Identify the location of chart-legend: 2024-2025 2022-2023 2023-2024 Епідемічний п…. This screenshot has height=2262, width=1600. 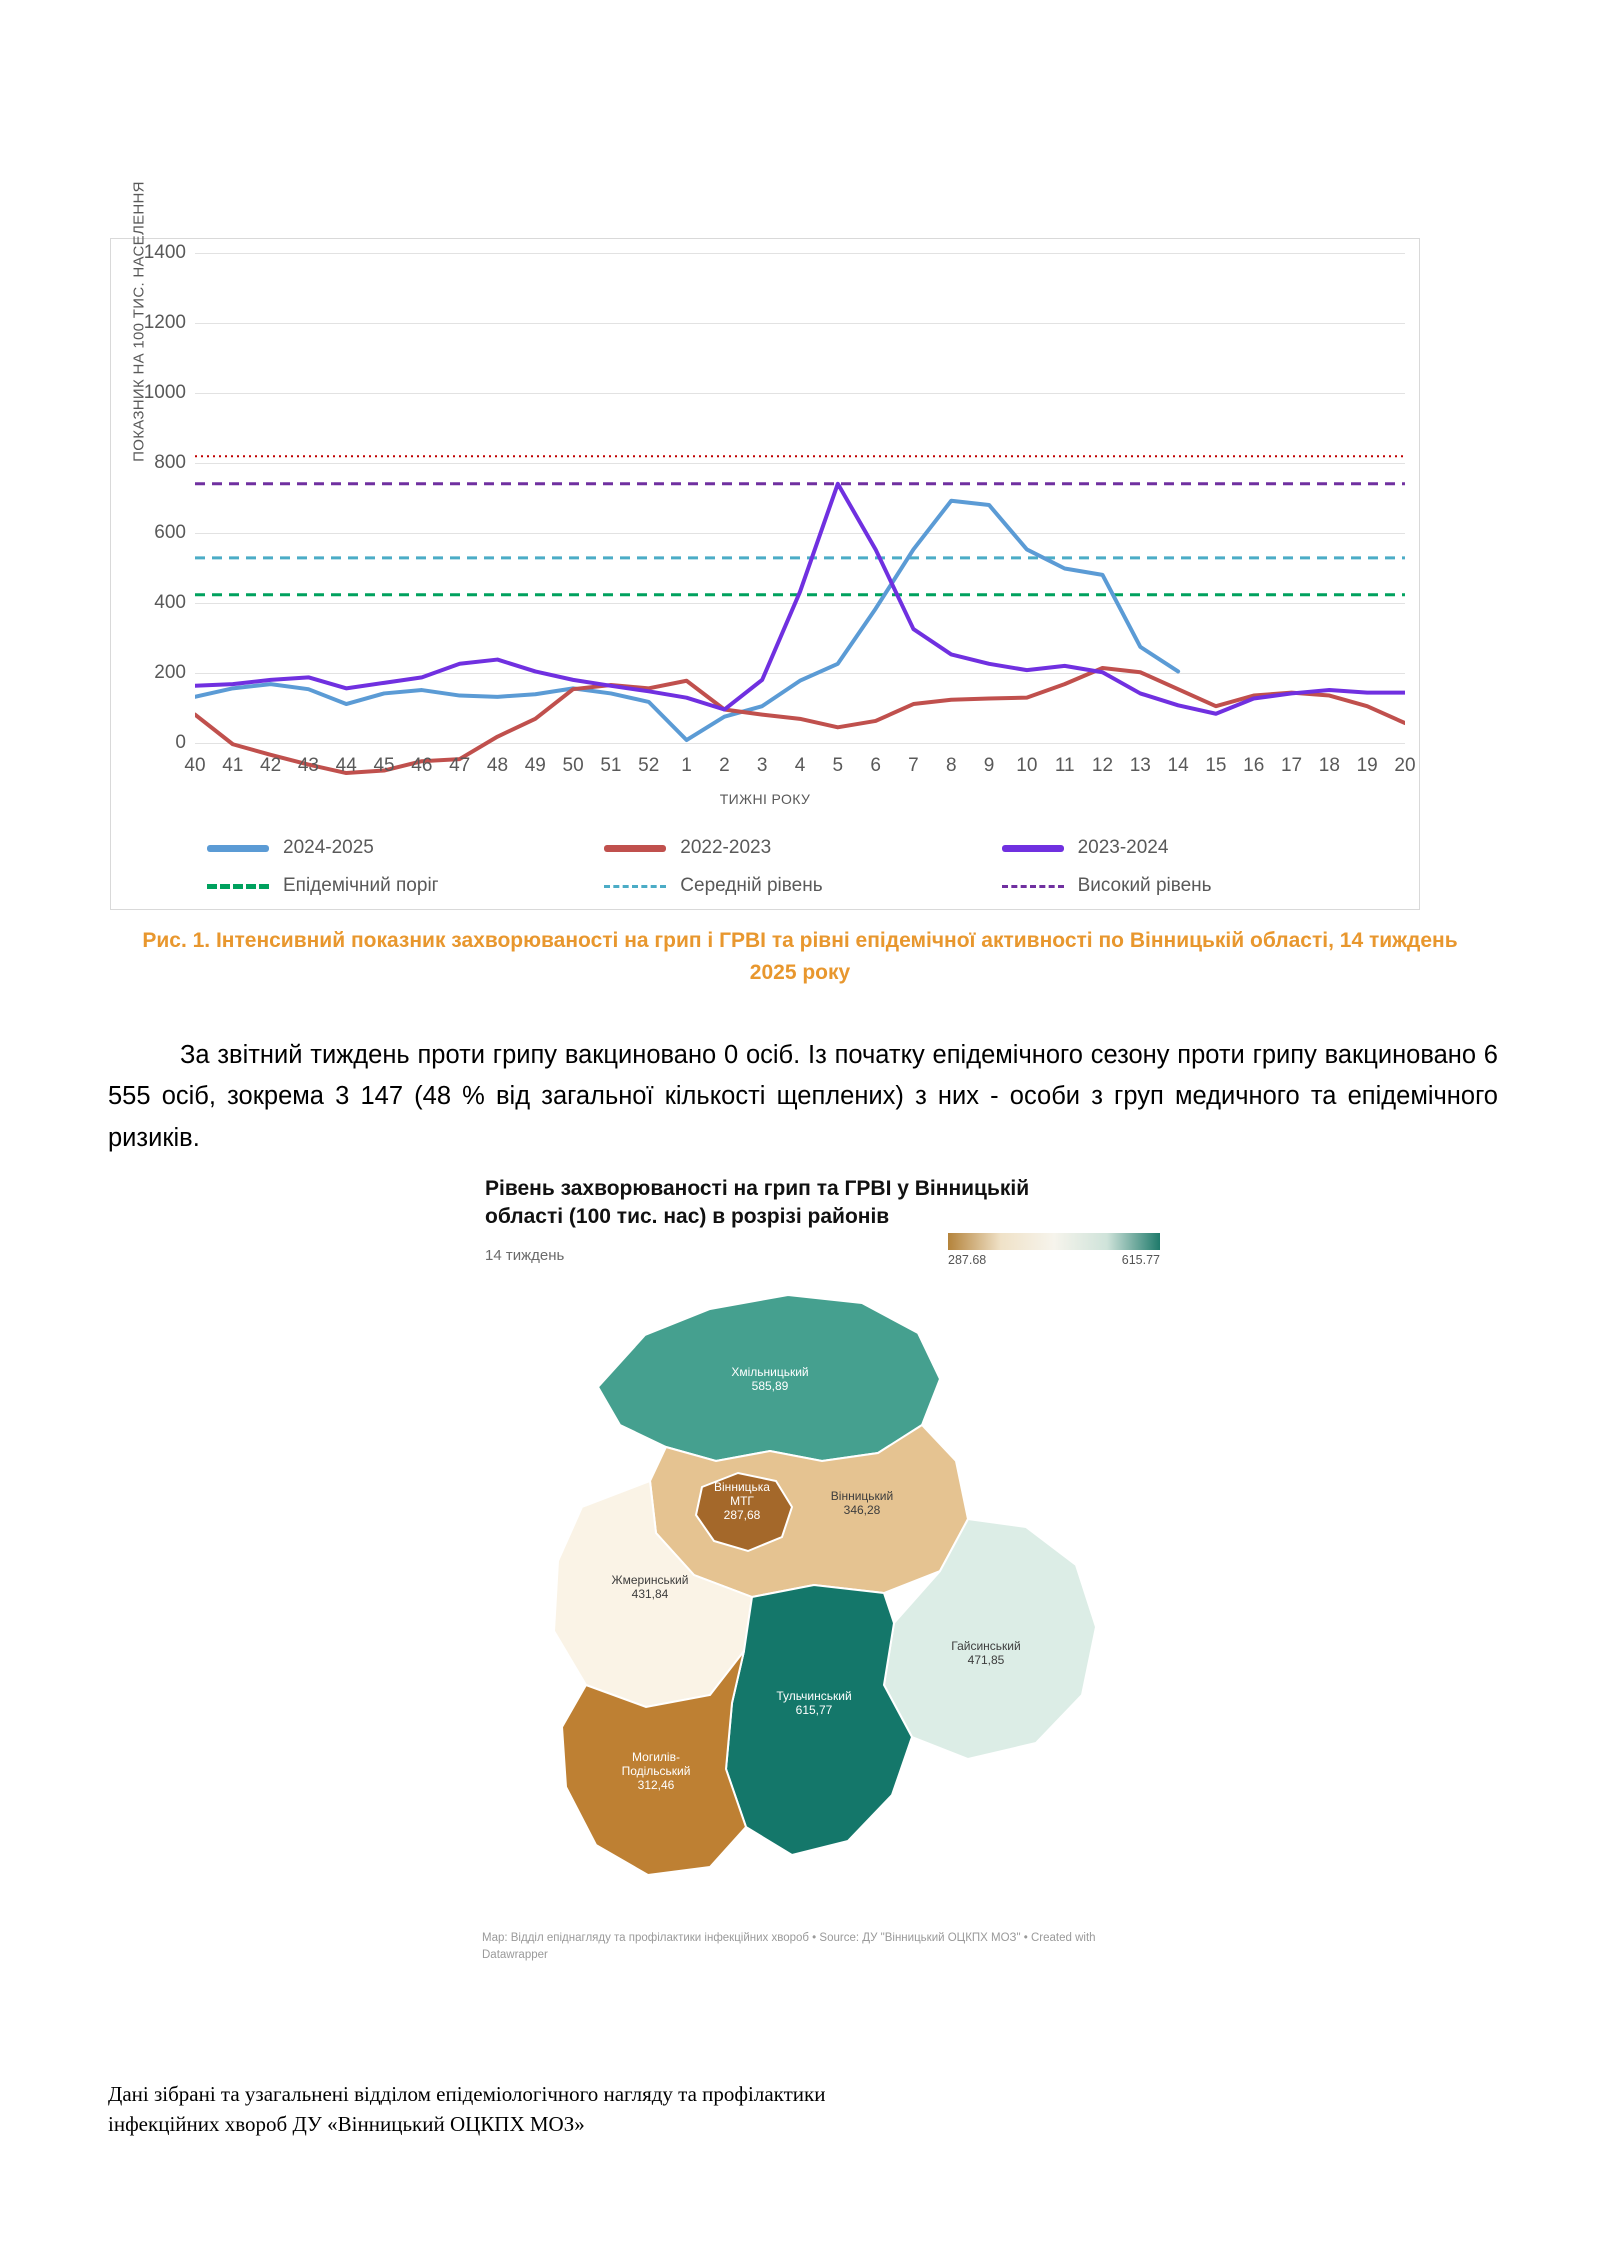
(803, 867).